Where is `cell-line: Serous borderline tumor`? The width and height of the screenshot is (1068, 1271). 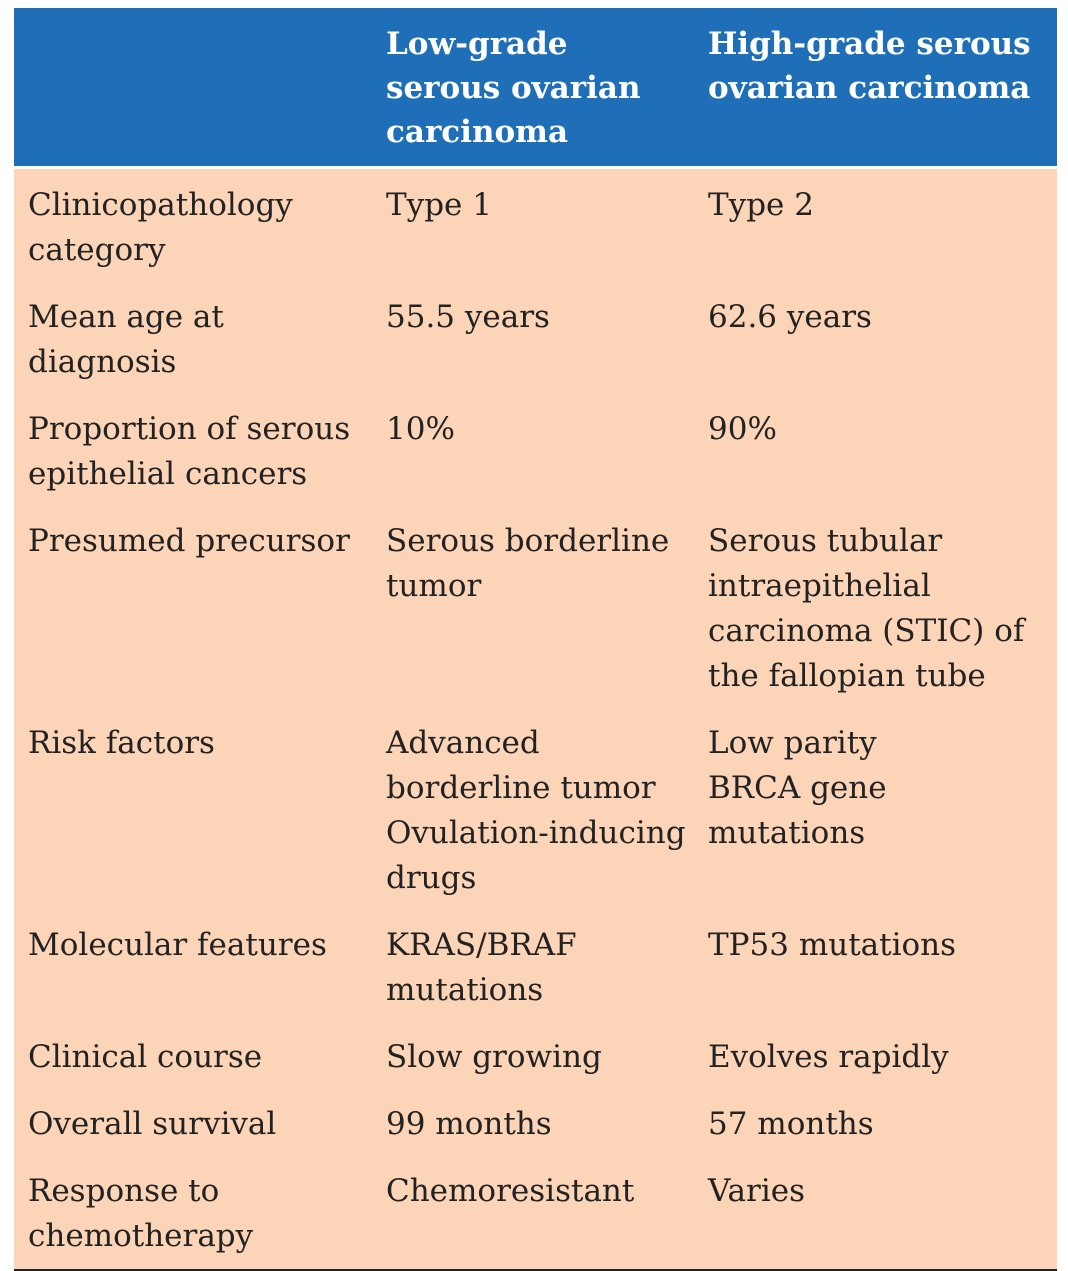 cell-line: Serous borderline tumor is located at coordinates (528, 563).